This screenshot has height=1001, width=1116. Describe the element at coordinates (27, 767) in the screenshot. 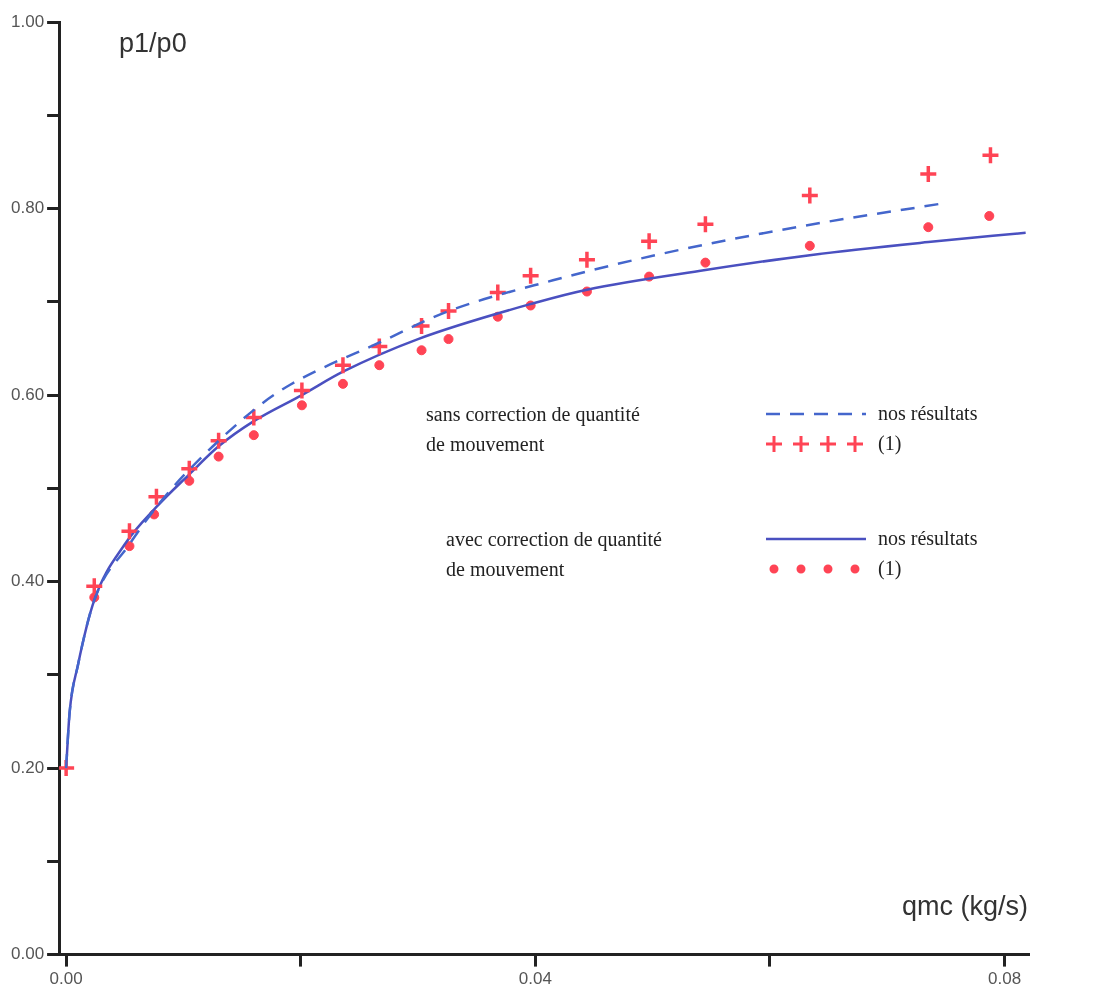

I see `y-tick-label: 0.20` at that location.